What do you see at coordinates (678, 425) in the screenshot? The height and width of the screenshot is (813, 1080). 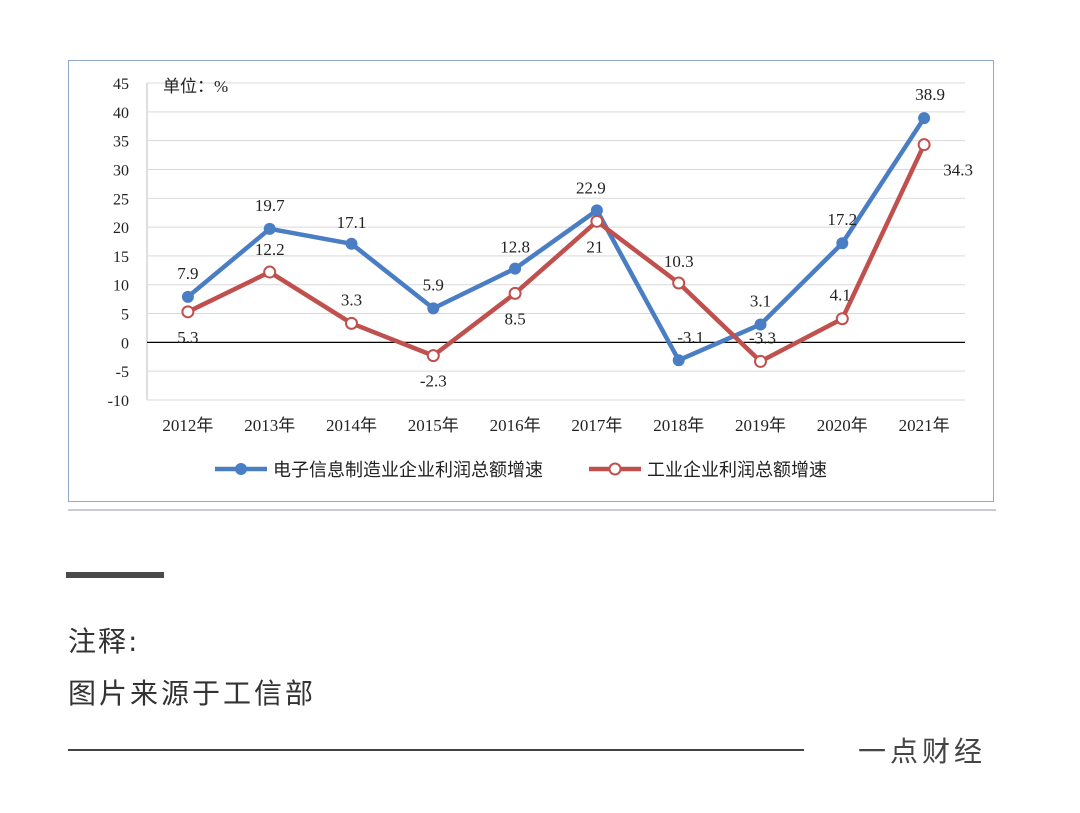 I see `x-tick-label: 2018年` at bounding box center [678, 425].